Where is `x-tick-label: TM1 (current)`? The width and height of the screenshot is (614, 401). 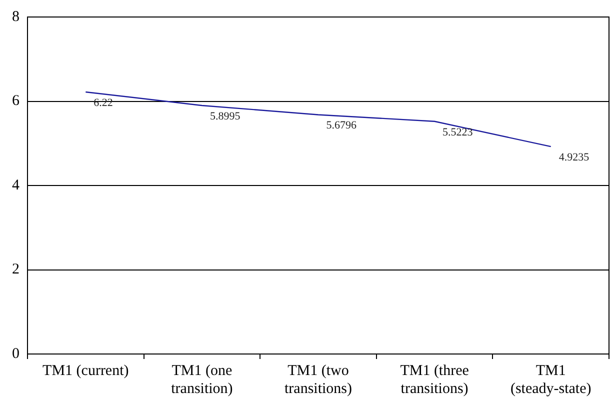 x-tick-label: TM1 (current) is located at coordinates (85, 370).